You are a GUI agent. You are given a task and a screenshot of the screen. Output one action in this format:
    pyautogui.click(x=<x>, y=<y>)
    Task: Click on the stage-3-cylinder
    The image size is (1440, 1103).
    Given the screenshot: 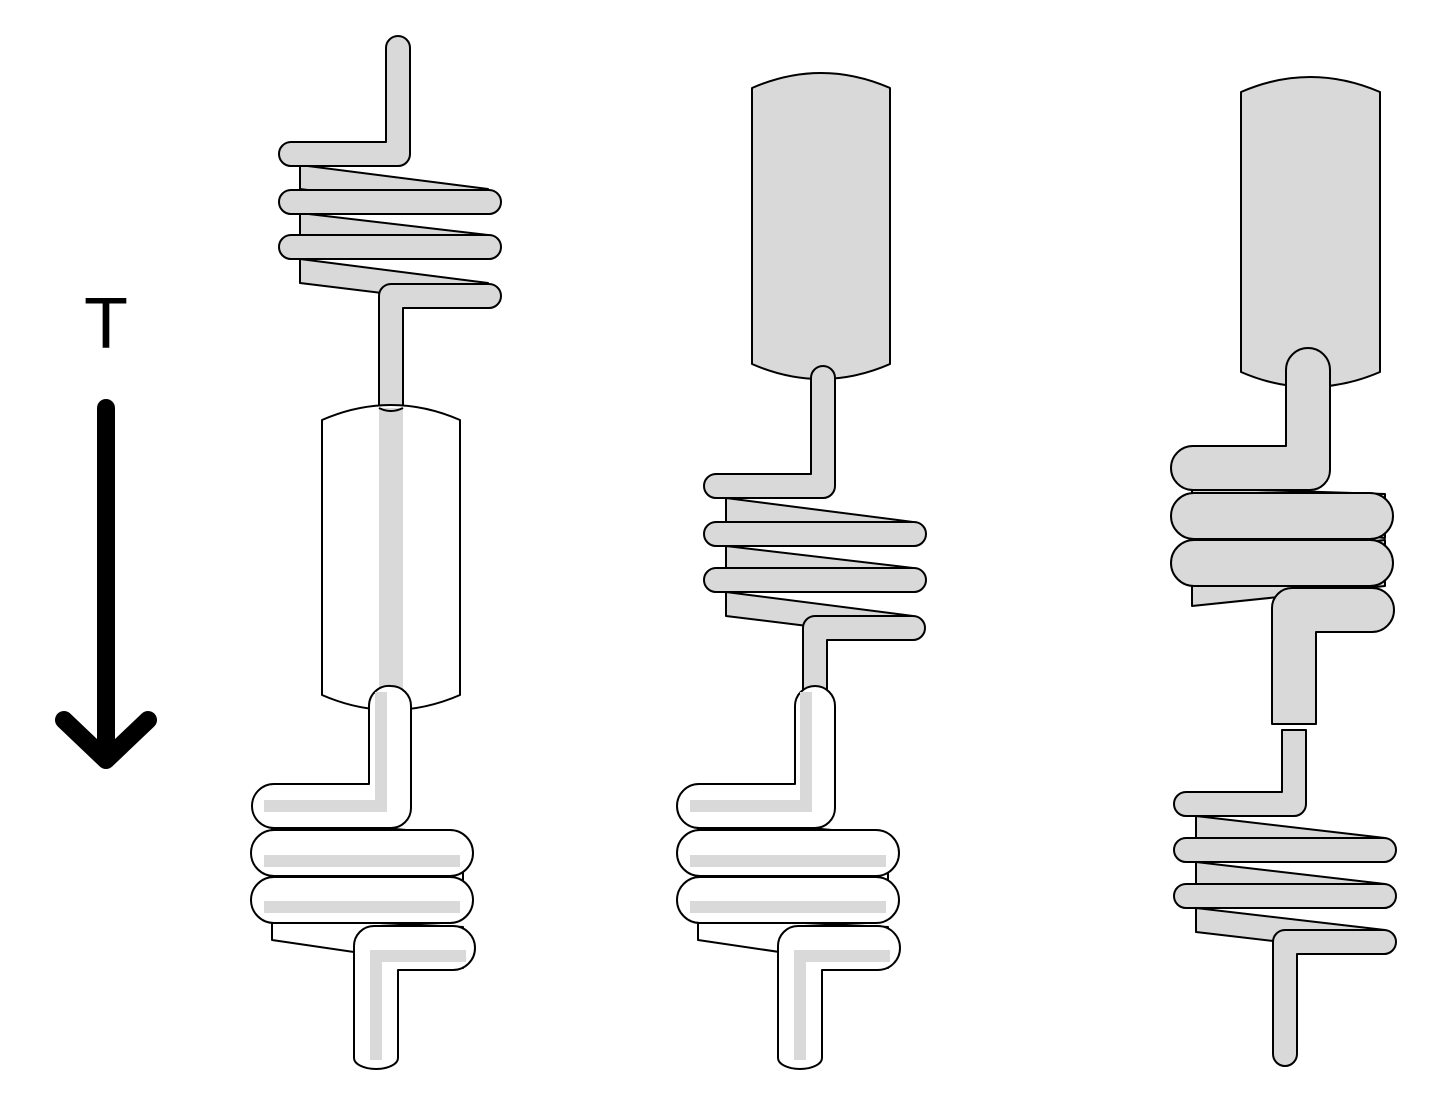 What is the action you would take?
    pyautogui.click(x=1310, y=232)
    